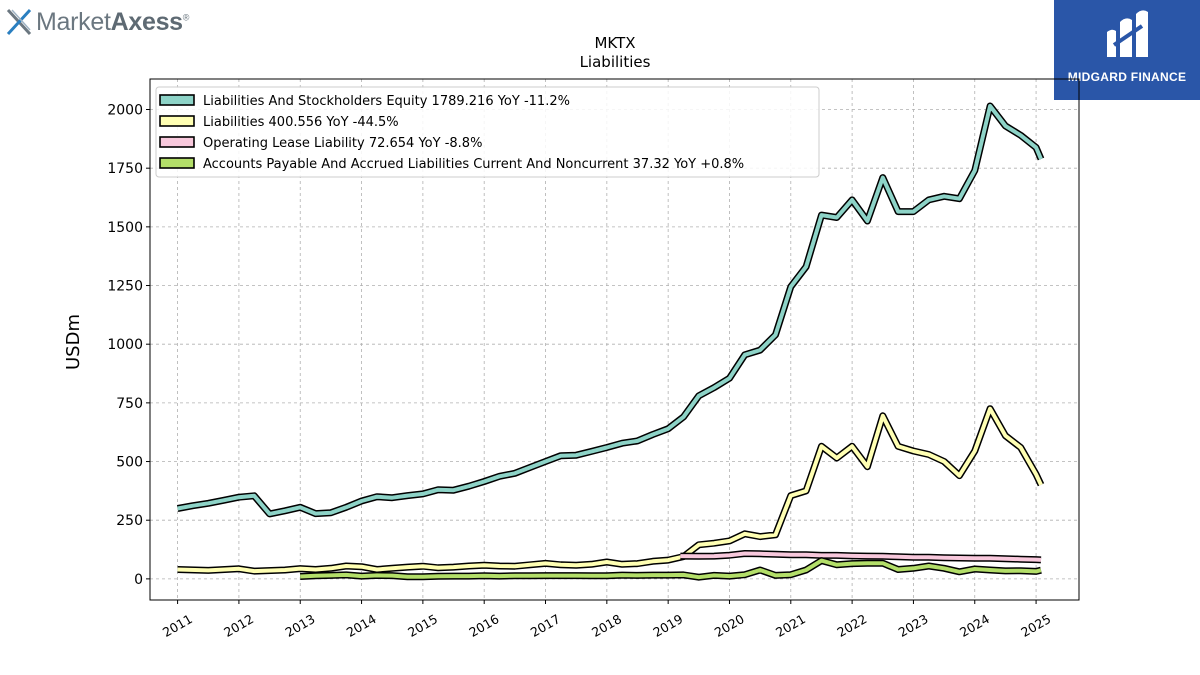 The image size is (1200, 675). I want to click on x-tick-label: 2013, so click(299, 625).